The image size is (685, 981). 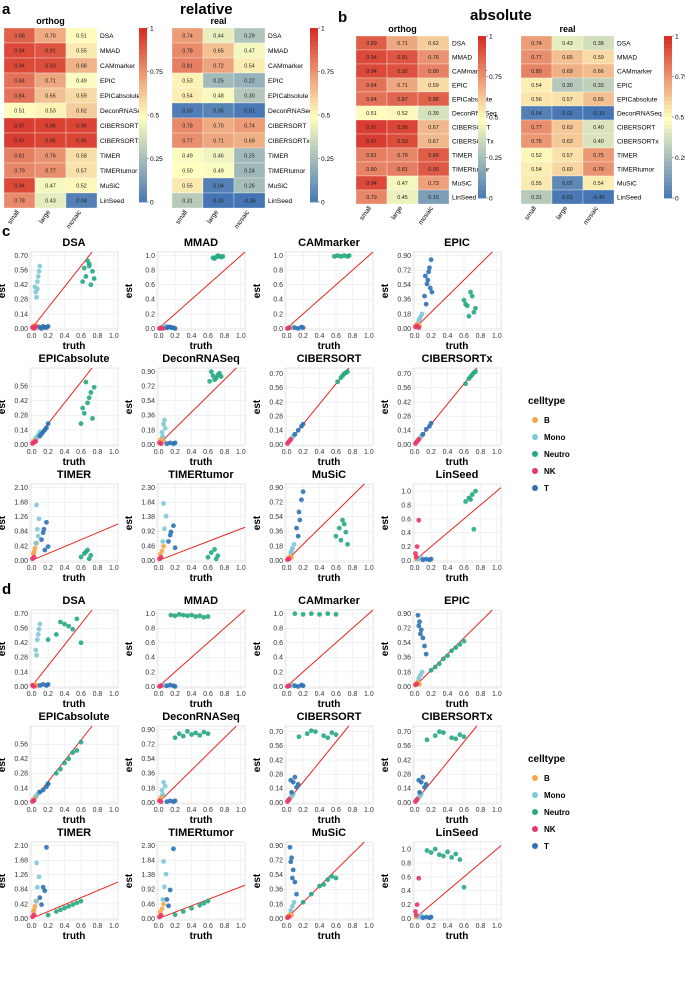 I want to click on heatmap-cell-value: 0.43, so click(x=567, y=44).